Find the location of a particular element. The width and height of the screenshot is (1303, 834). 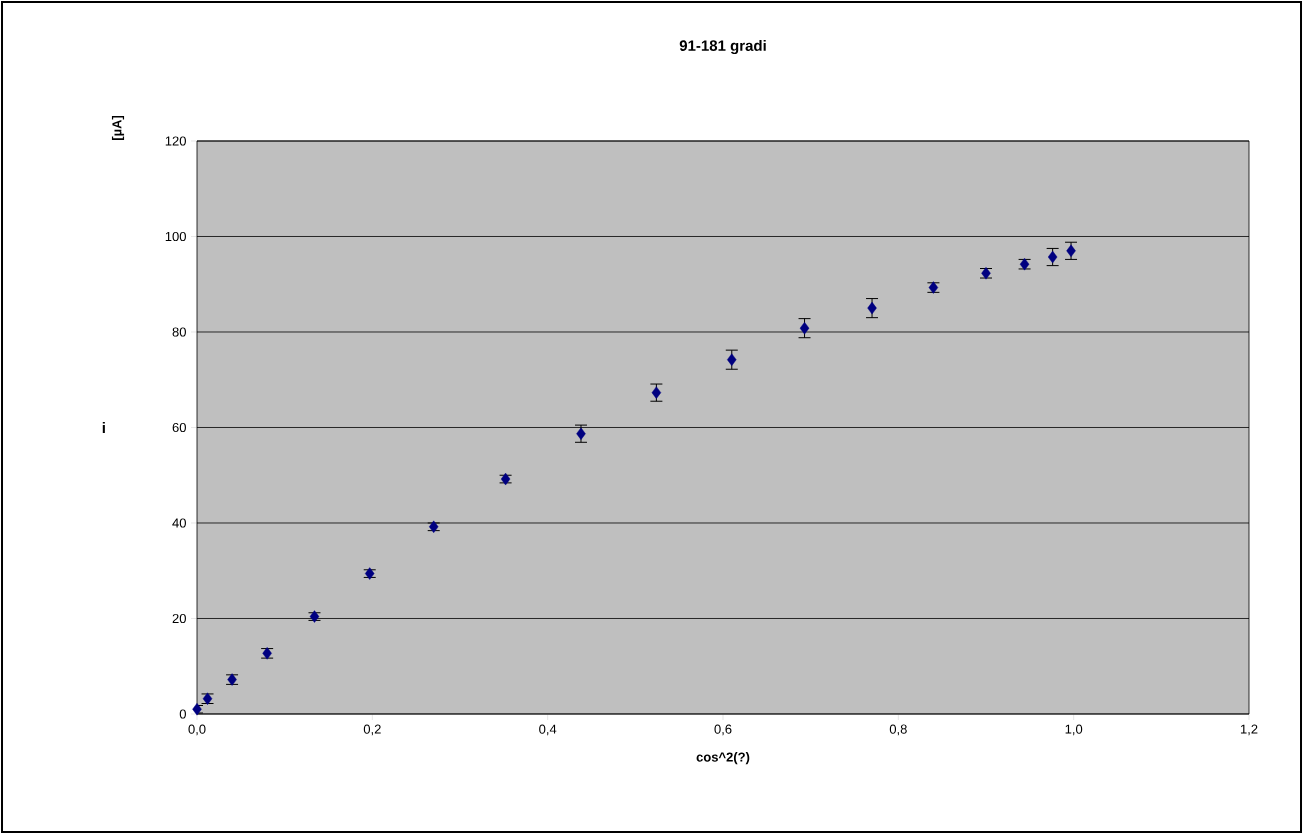

x-axis-title: cos^2(?) is located at coordinates (723, 758).